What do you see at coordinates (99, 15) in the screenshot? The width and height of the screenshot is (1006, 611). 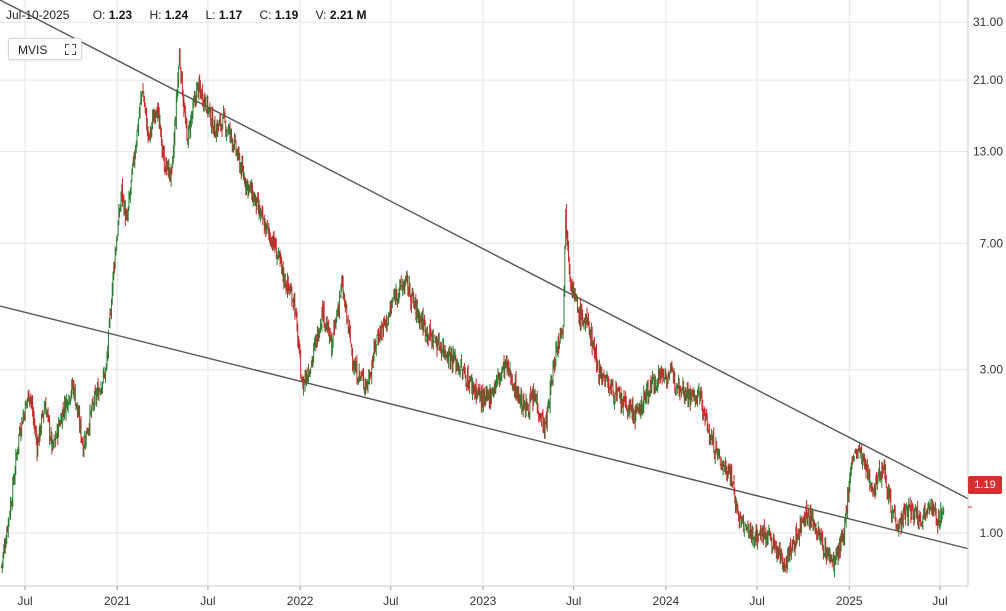 I see `open-label: O:` at bounding box center [99, 15].